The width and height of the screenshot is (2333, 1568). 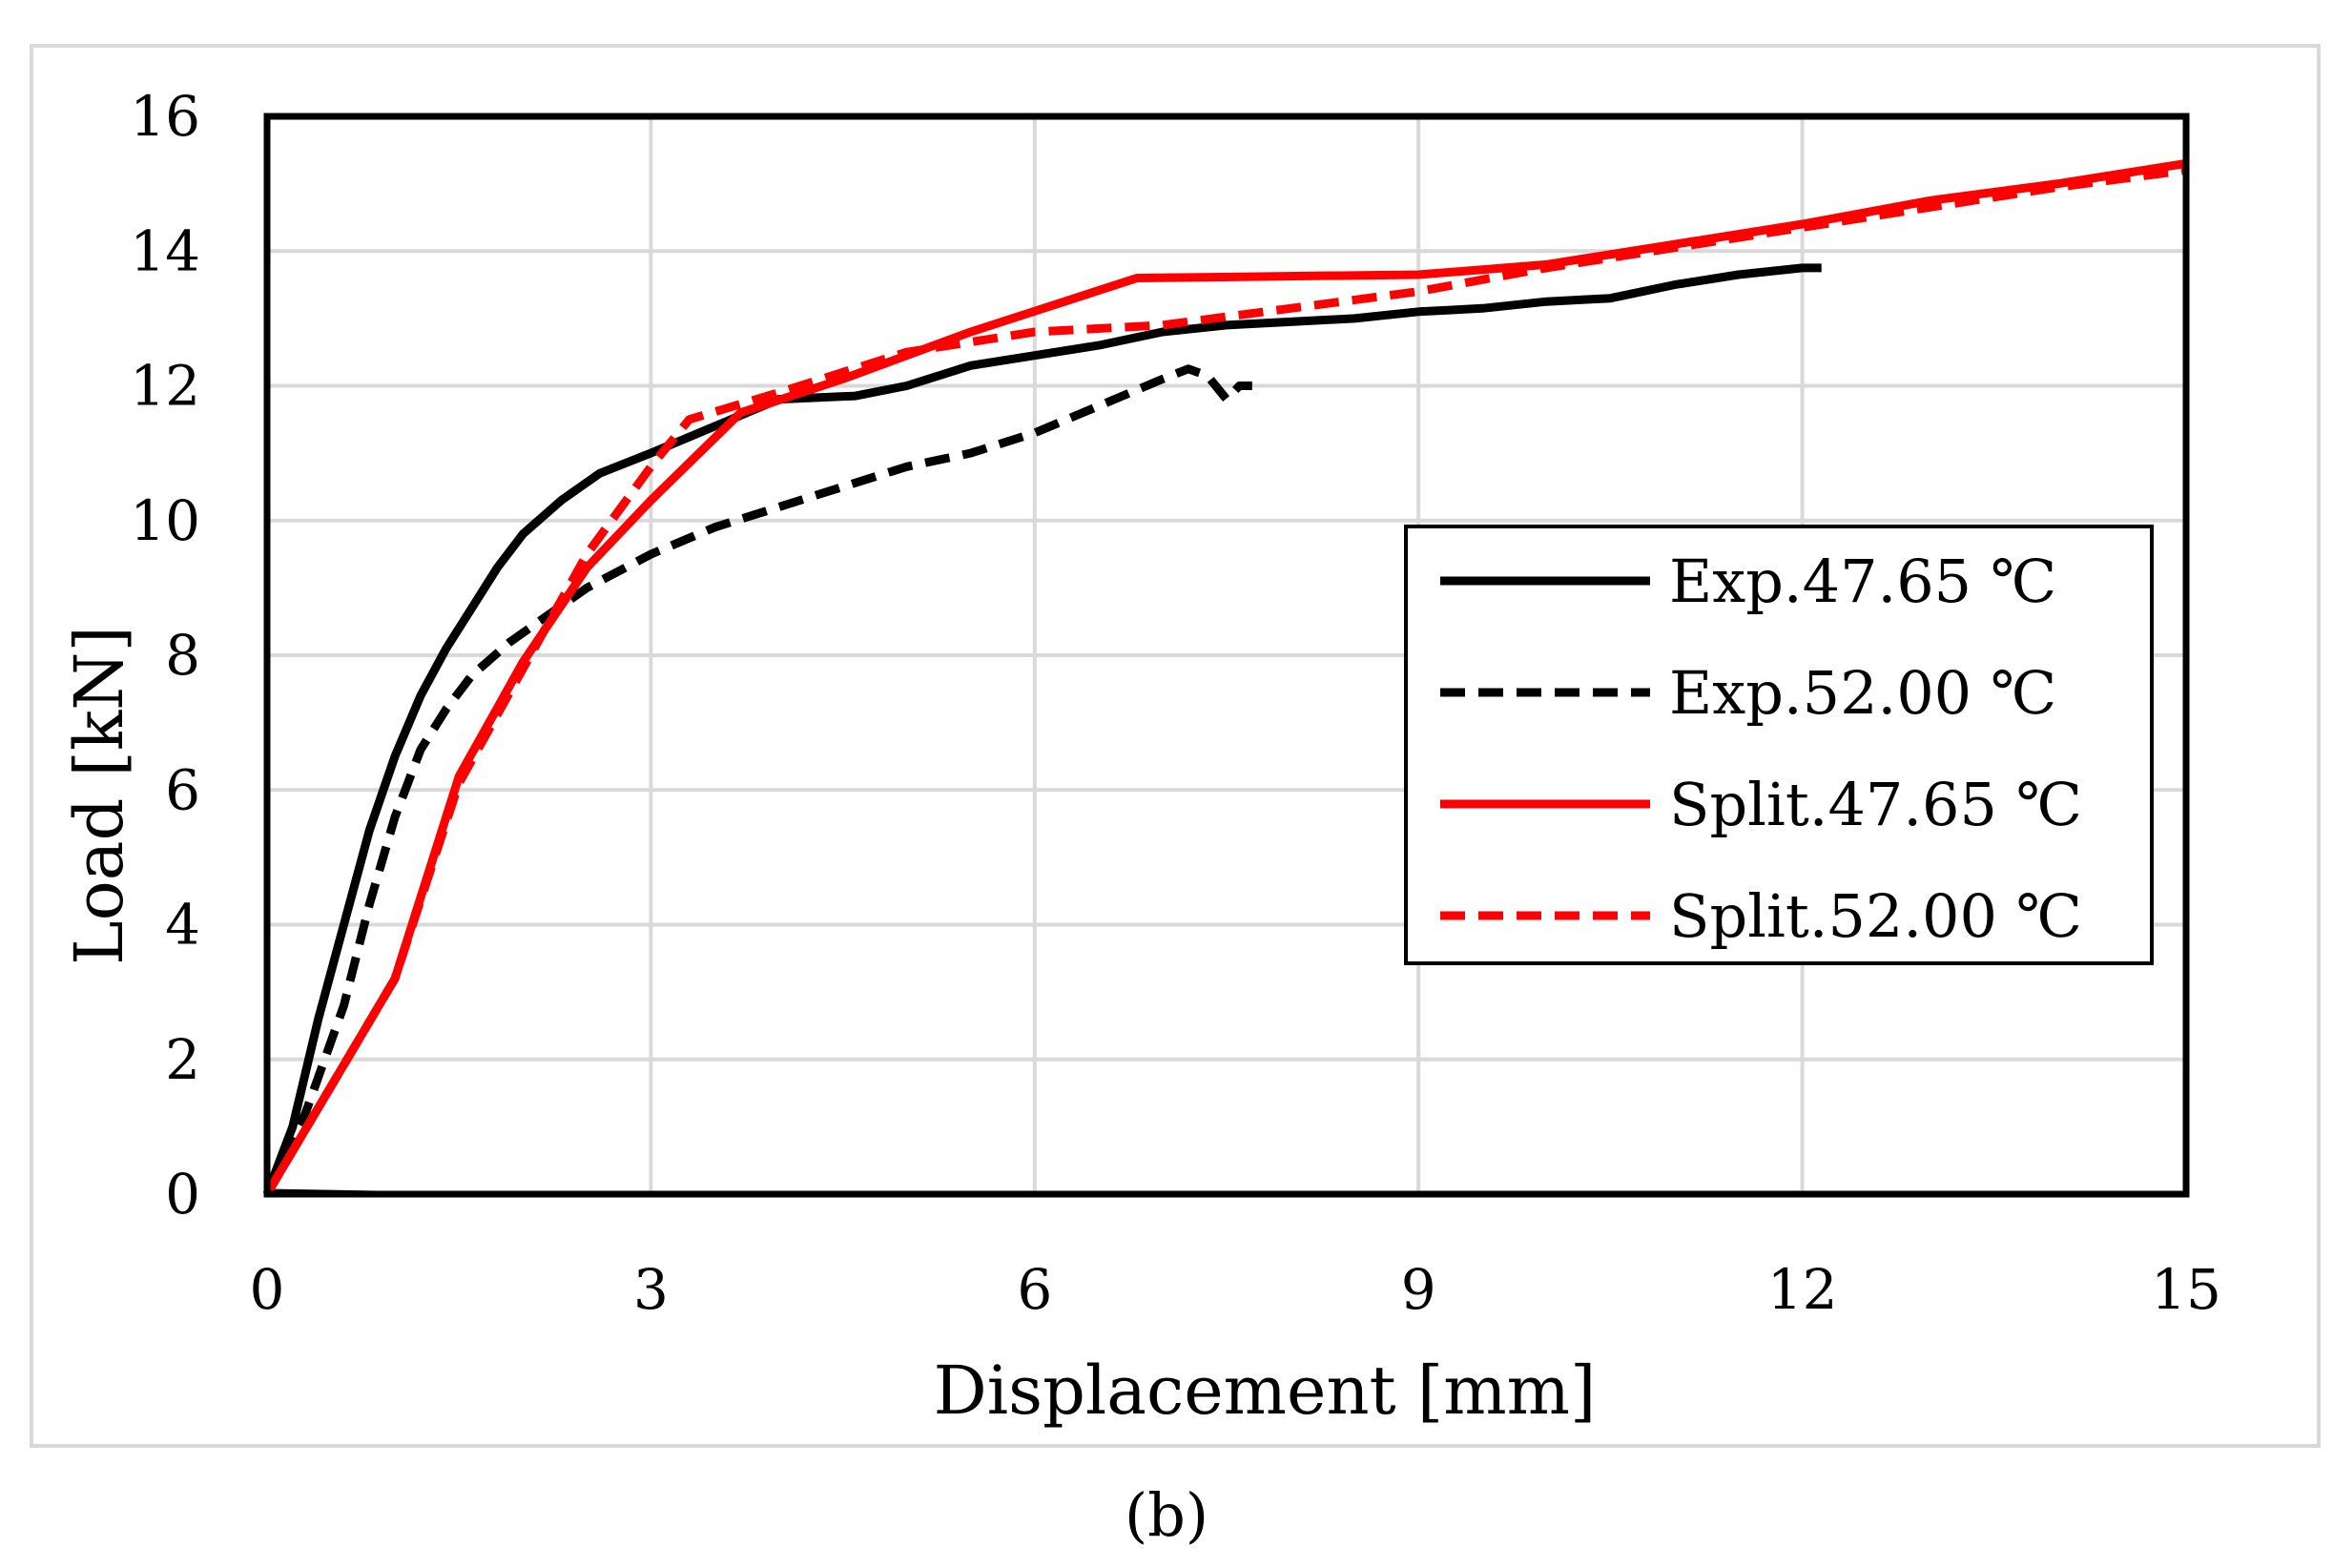 I want to click on legend-box, so click(x=1779, y=745).